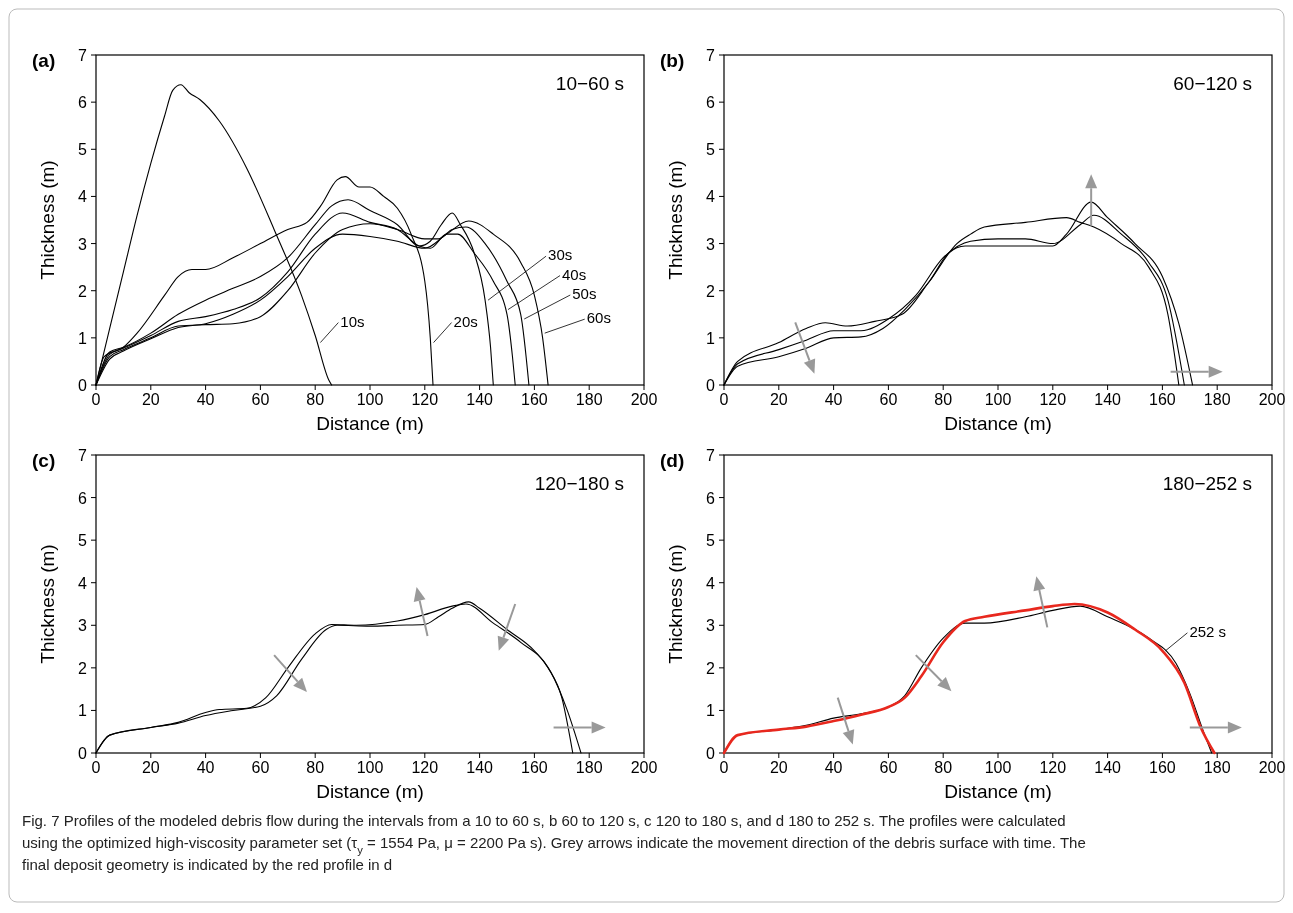  Describe the element at coordinates (584, 293) in the screenshot. I see `legend-label: 50s` at that location.